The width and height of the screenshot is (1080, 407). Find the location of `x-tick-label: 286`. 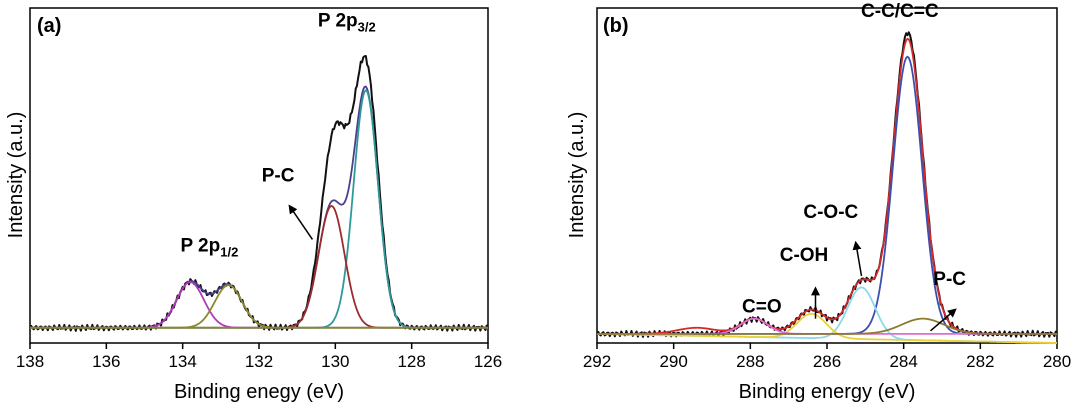

x-tick-label: 286 is located at coordinates (827, 361).